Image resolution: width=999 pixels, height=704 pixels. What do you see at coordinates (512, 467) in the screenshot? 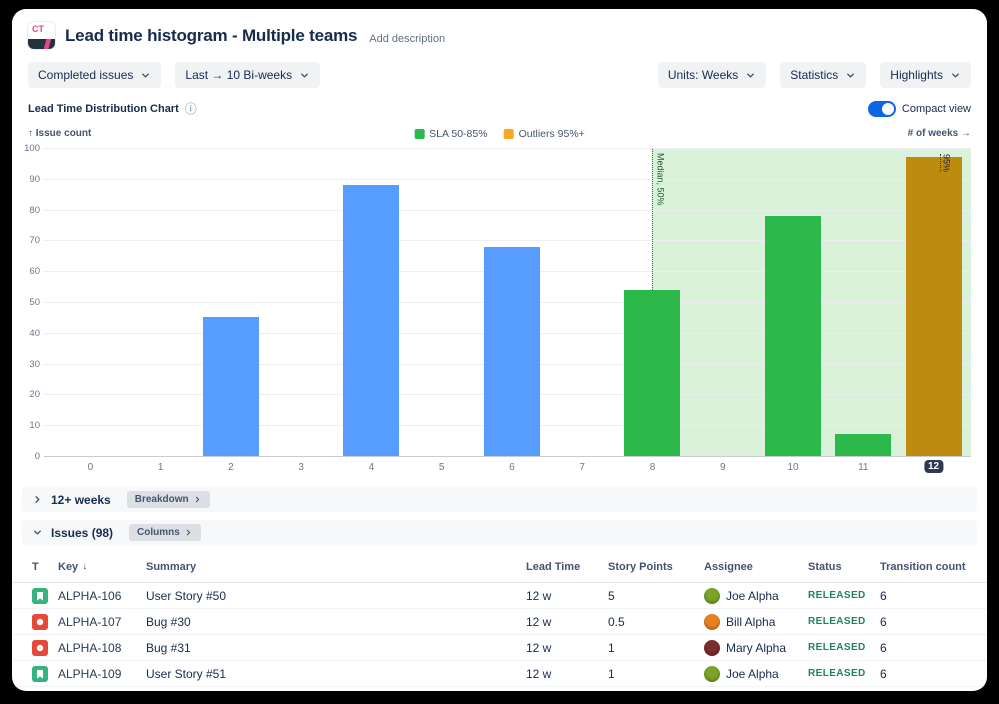
I see `x-tick-6: 6` at bounding box center [512, 467].